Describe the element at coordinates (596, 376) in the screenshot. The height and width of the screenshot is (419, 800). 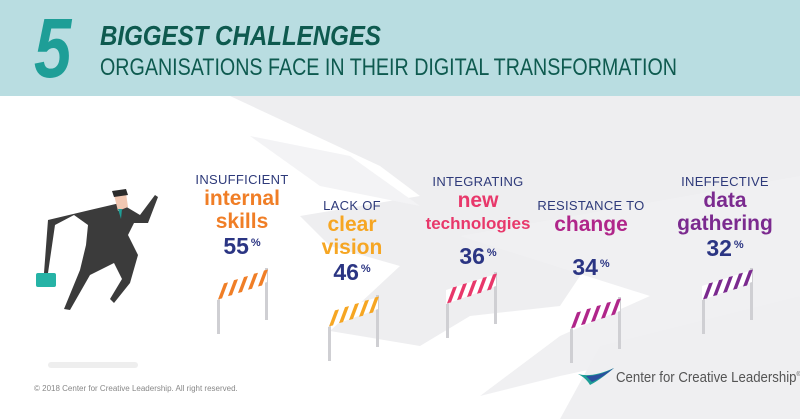
I see `ccl-wing-logo-icon` at that location.